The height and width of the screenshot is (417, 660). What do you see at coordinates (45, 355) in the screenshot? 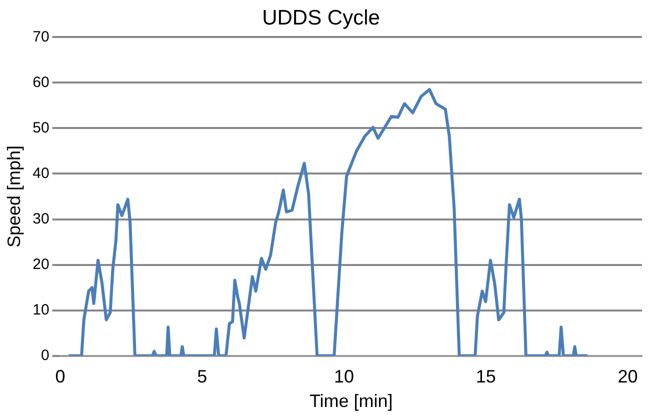
I see `y-tick-label: 0` at bounding box center [45, 355].